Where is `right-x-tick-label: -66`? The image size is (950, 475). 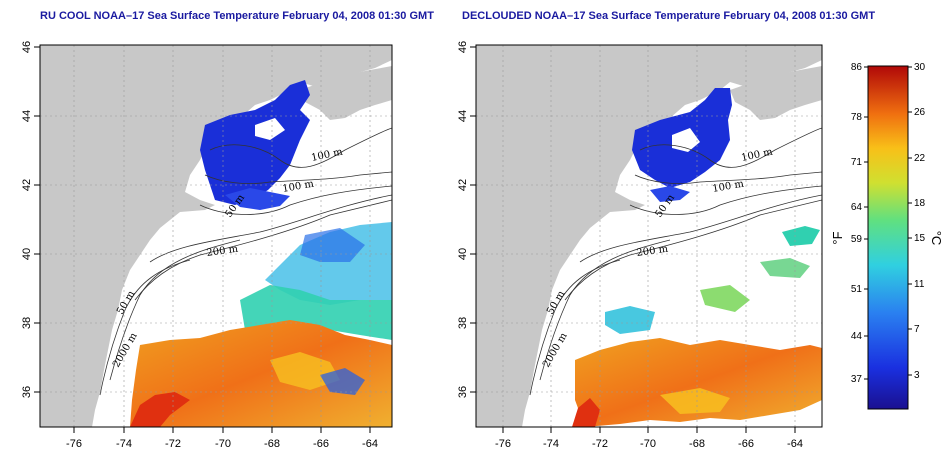 right-x-tick-label: -66 is located at coordinates (746, 444).